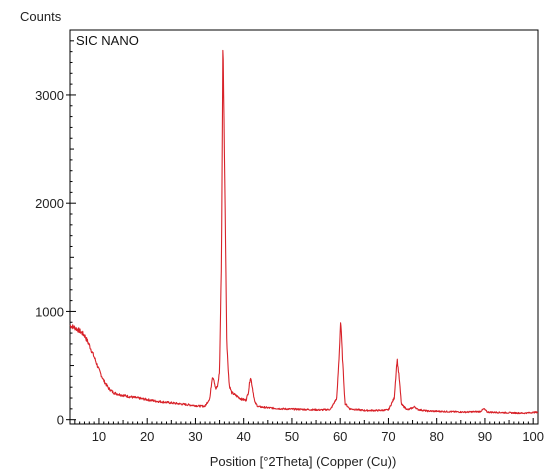  I want to click on y-tick-label: 1000, so click(49, 311).